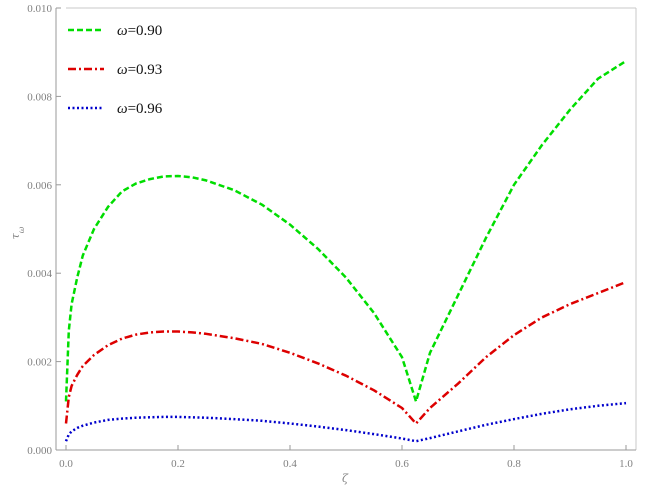 Image resolution: width=654 pixels, height=491 pixels. What do you see at coordinates (39, 363) in the screenshot?
I see `y-tick-label: 0.002` at bounding box center [39, 363].